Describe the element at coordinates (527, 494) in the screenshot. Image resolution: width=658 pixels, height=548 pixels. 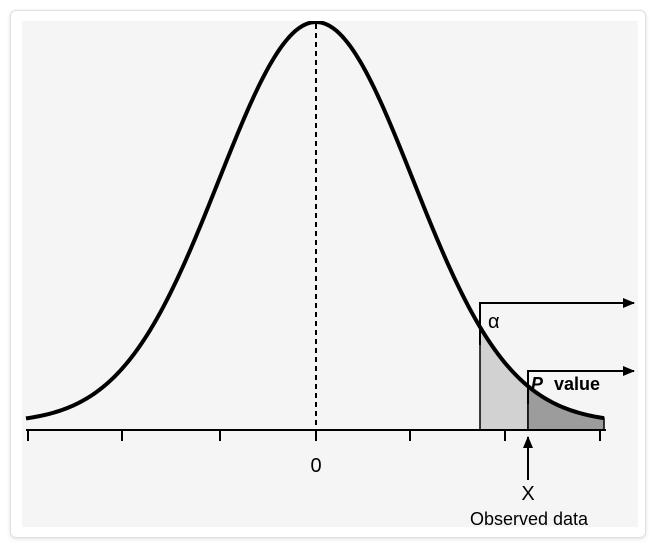
I see `observed-x-label: X` at that location.